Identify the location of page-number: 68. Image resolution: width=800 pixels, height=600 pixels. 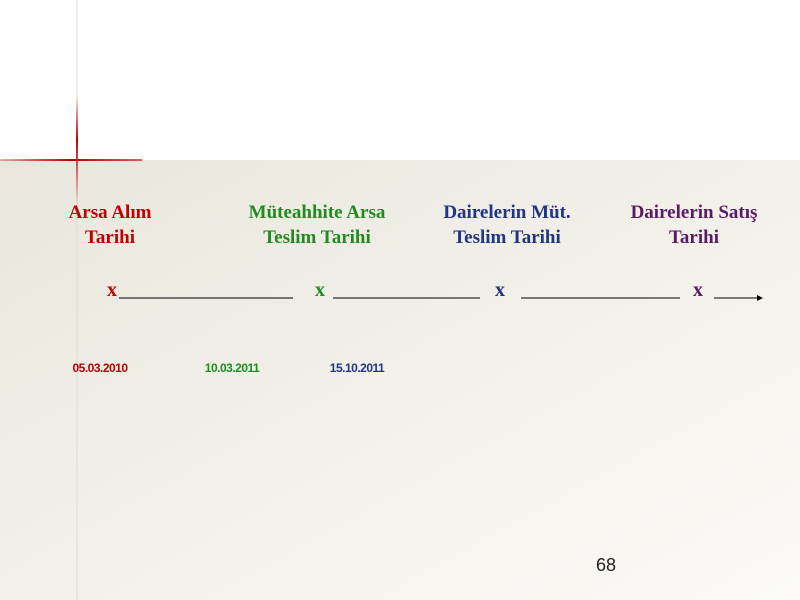
(606, 565).